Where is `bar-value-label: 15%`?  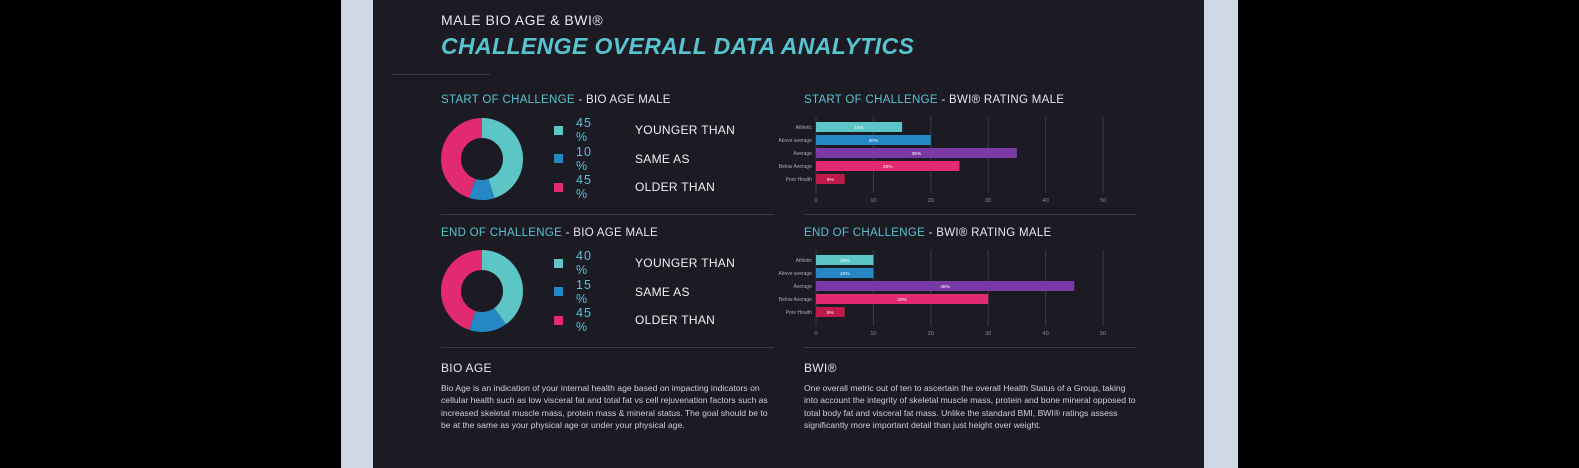
bar-value-label: 15% is located at coordinates (859, 128).